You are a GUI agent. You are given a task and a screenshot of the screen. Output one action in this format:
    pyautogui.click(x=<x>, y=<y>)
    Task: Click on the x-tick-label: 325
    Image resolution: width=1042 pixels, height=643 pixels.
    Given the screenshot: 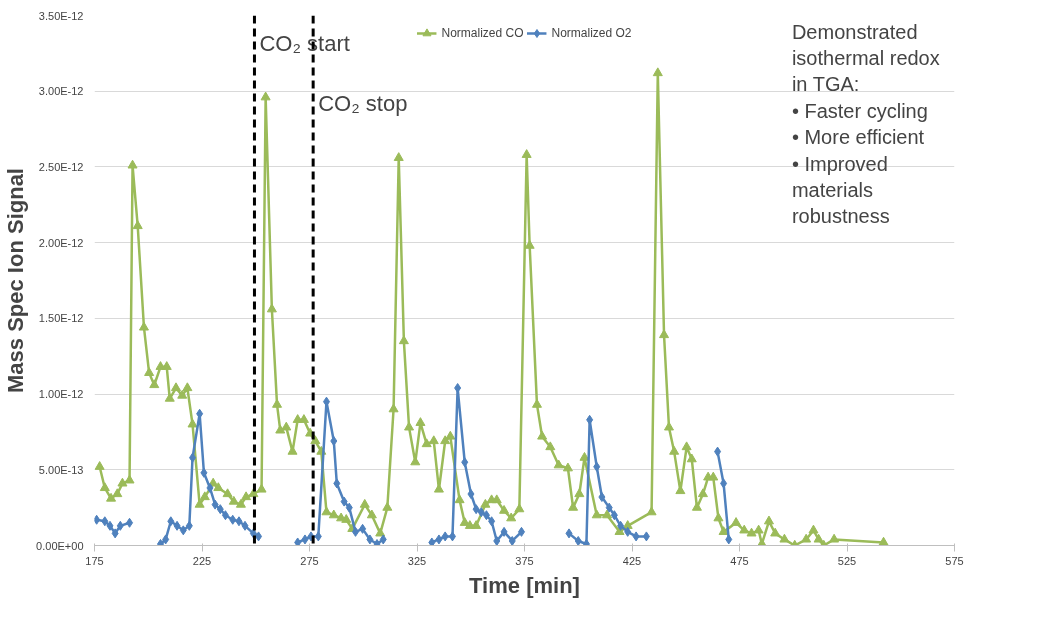 What is the action you would take?
    pyautogui.click(x=417, y=560)
    